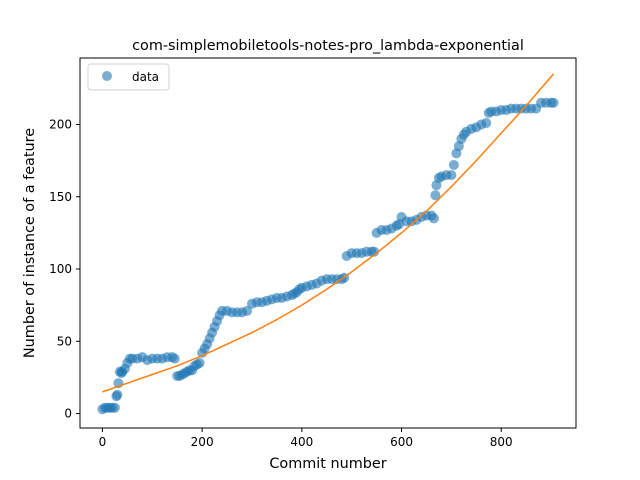  I want to click on y-axis-label: Number of instance of a feature, so click(30, 243).